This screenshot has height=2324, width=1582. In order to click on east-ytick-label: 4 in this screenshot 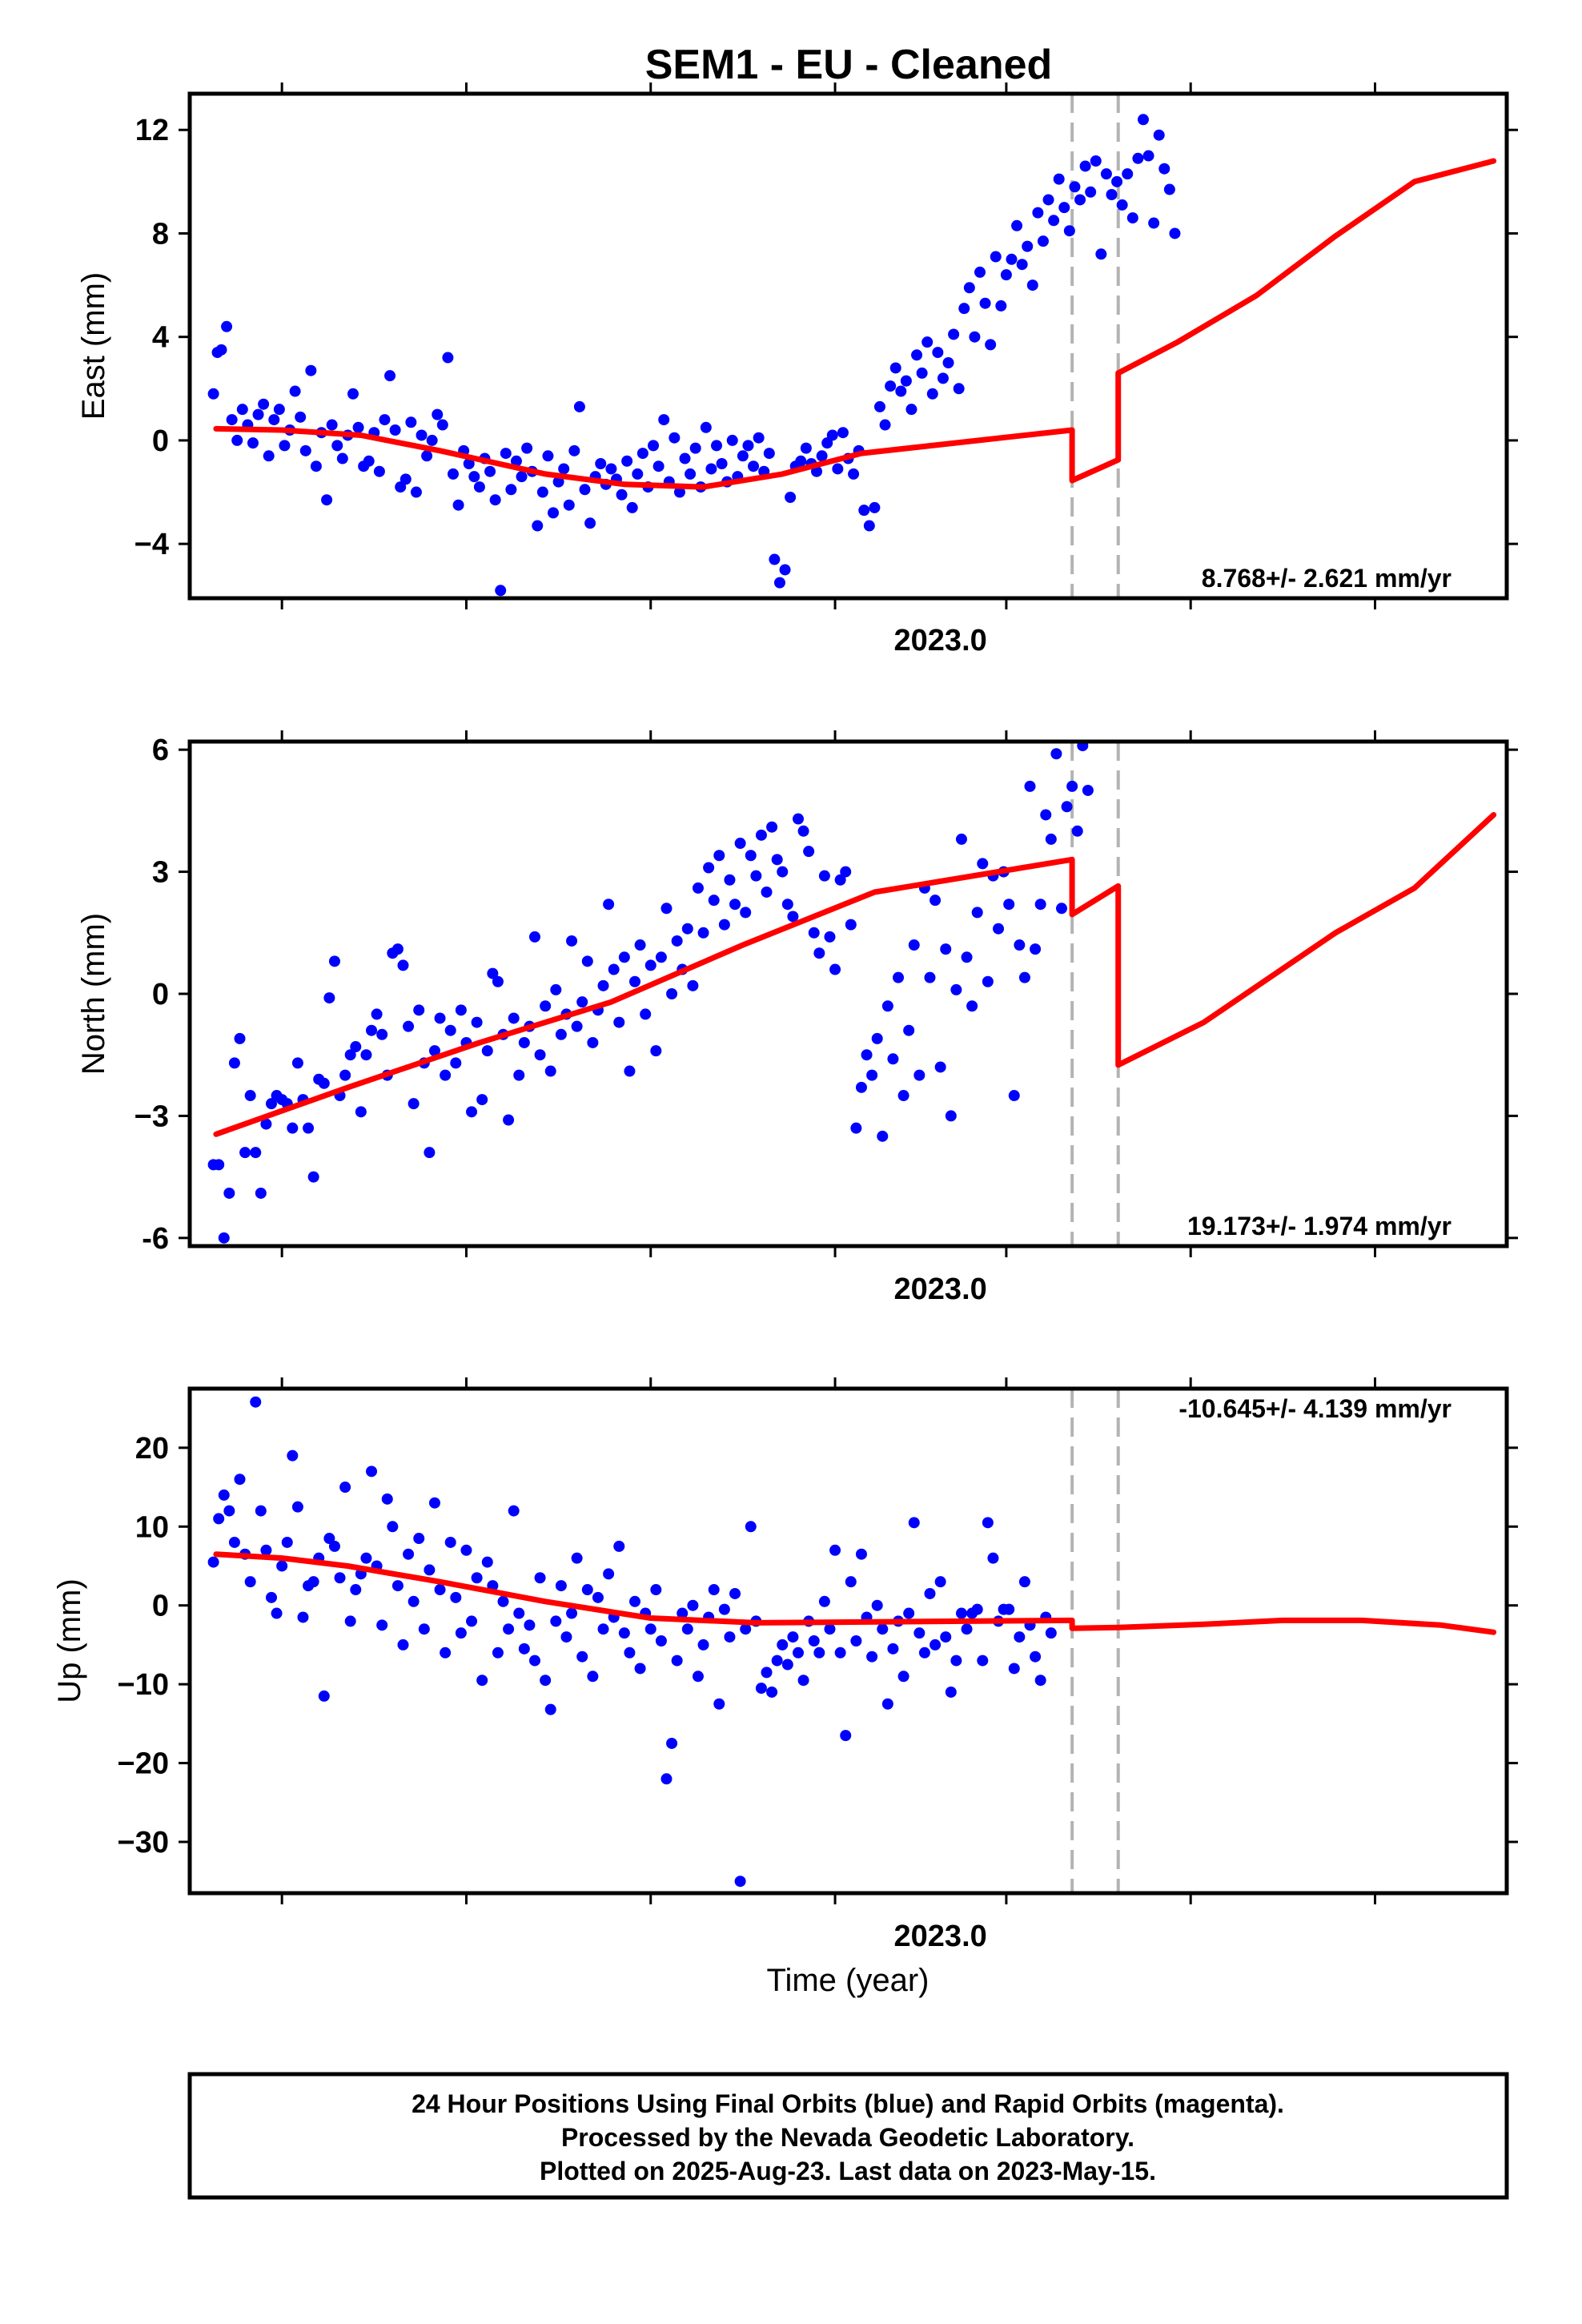, I will do `click(161, 338)`.